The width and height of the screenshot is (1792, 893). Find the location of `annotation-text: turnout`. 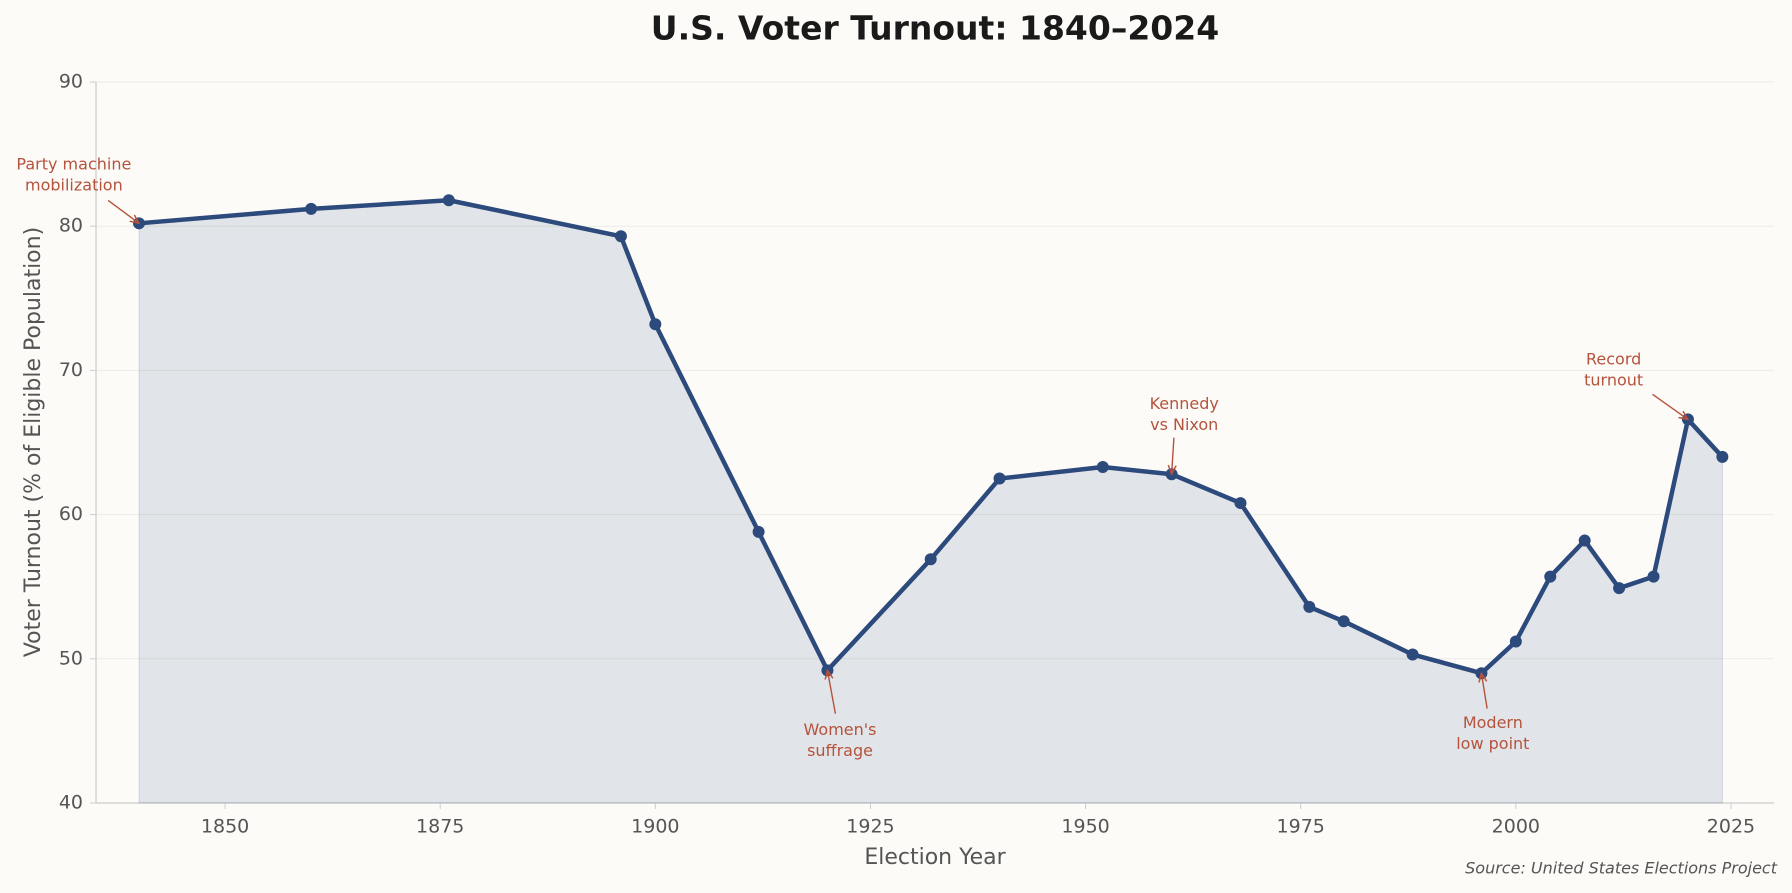

annotation-text: turnout is located at coordinates (1613, 379).